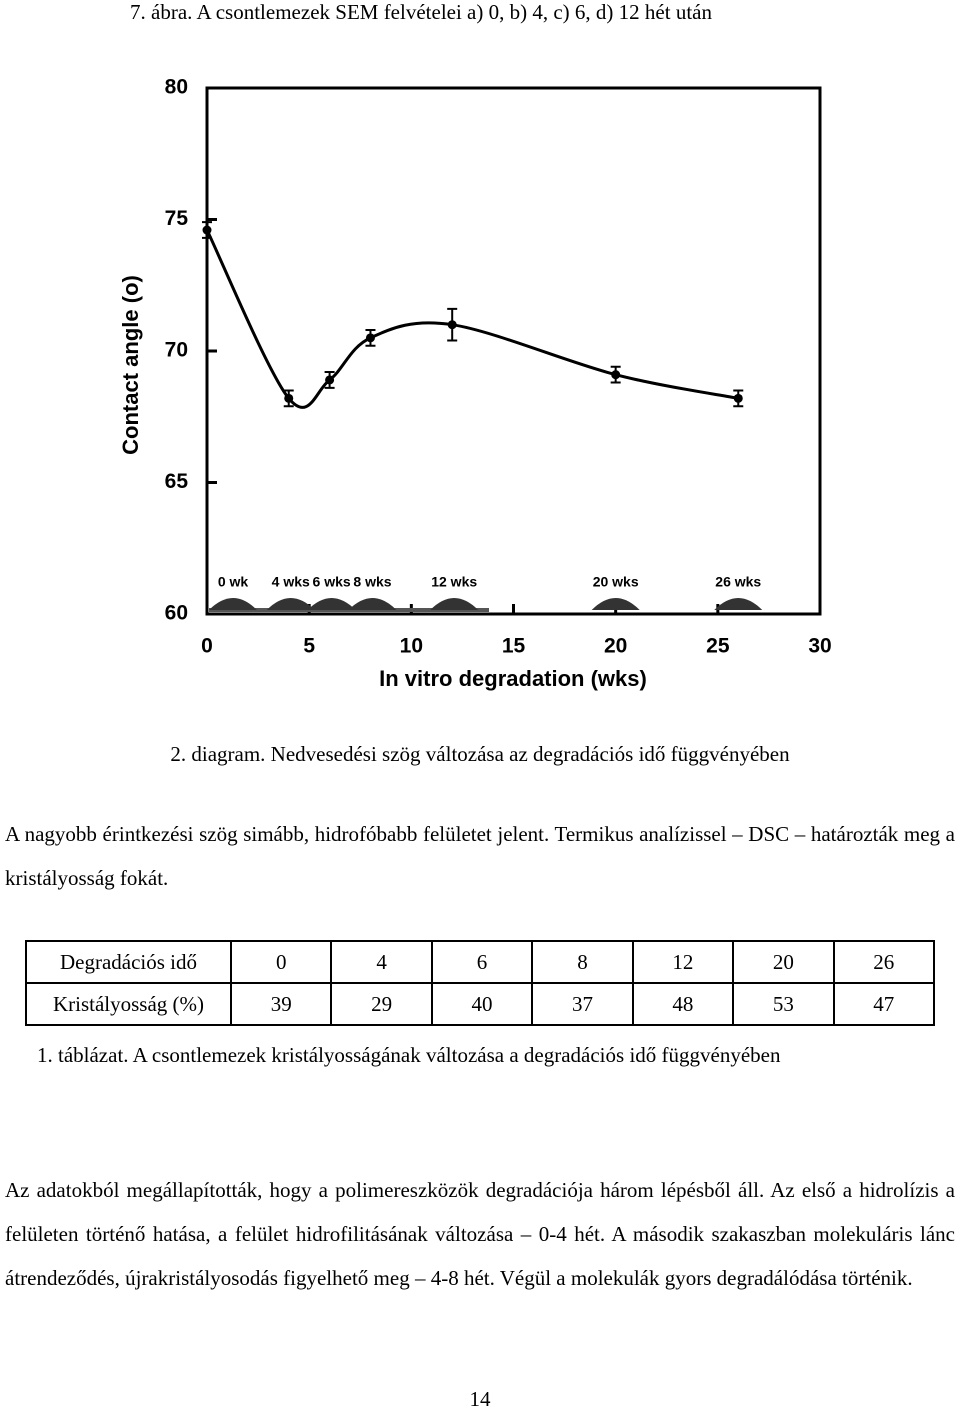  What do you see at coordinates (309, 646) in the screenshot?
I see `x-tick-label: 5` at bounding box center [309, 646].